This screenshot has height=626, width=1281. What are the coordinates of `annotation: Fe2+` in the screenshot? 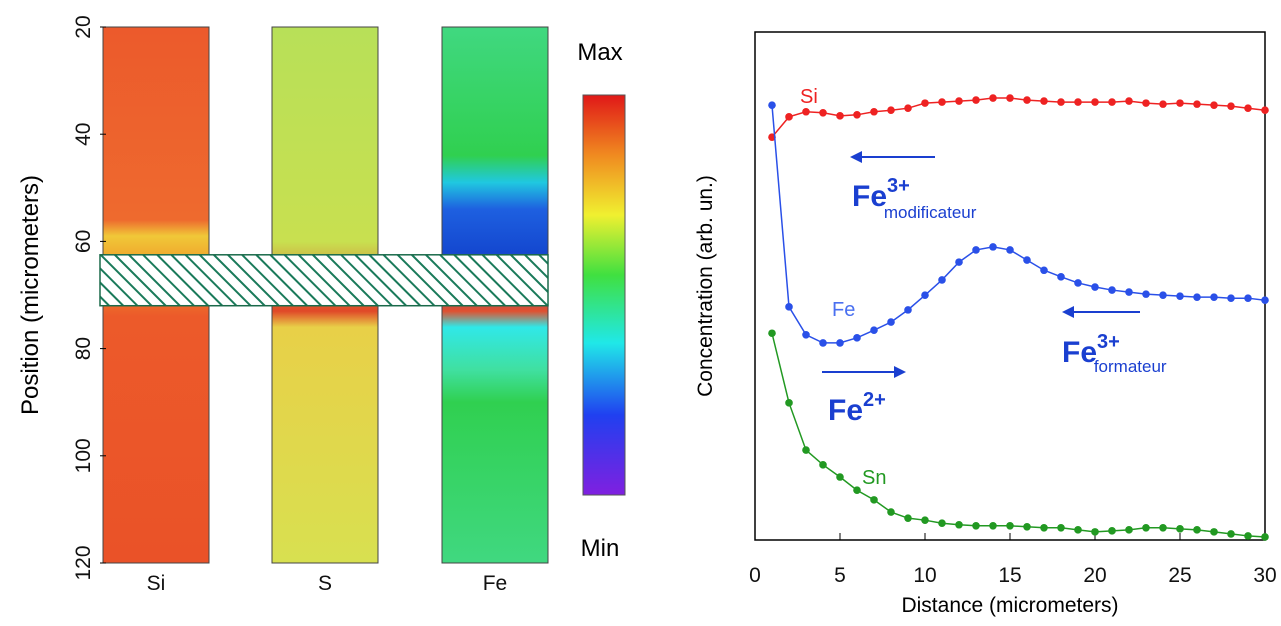 It's located at (857, 408).